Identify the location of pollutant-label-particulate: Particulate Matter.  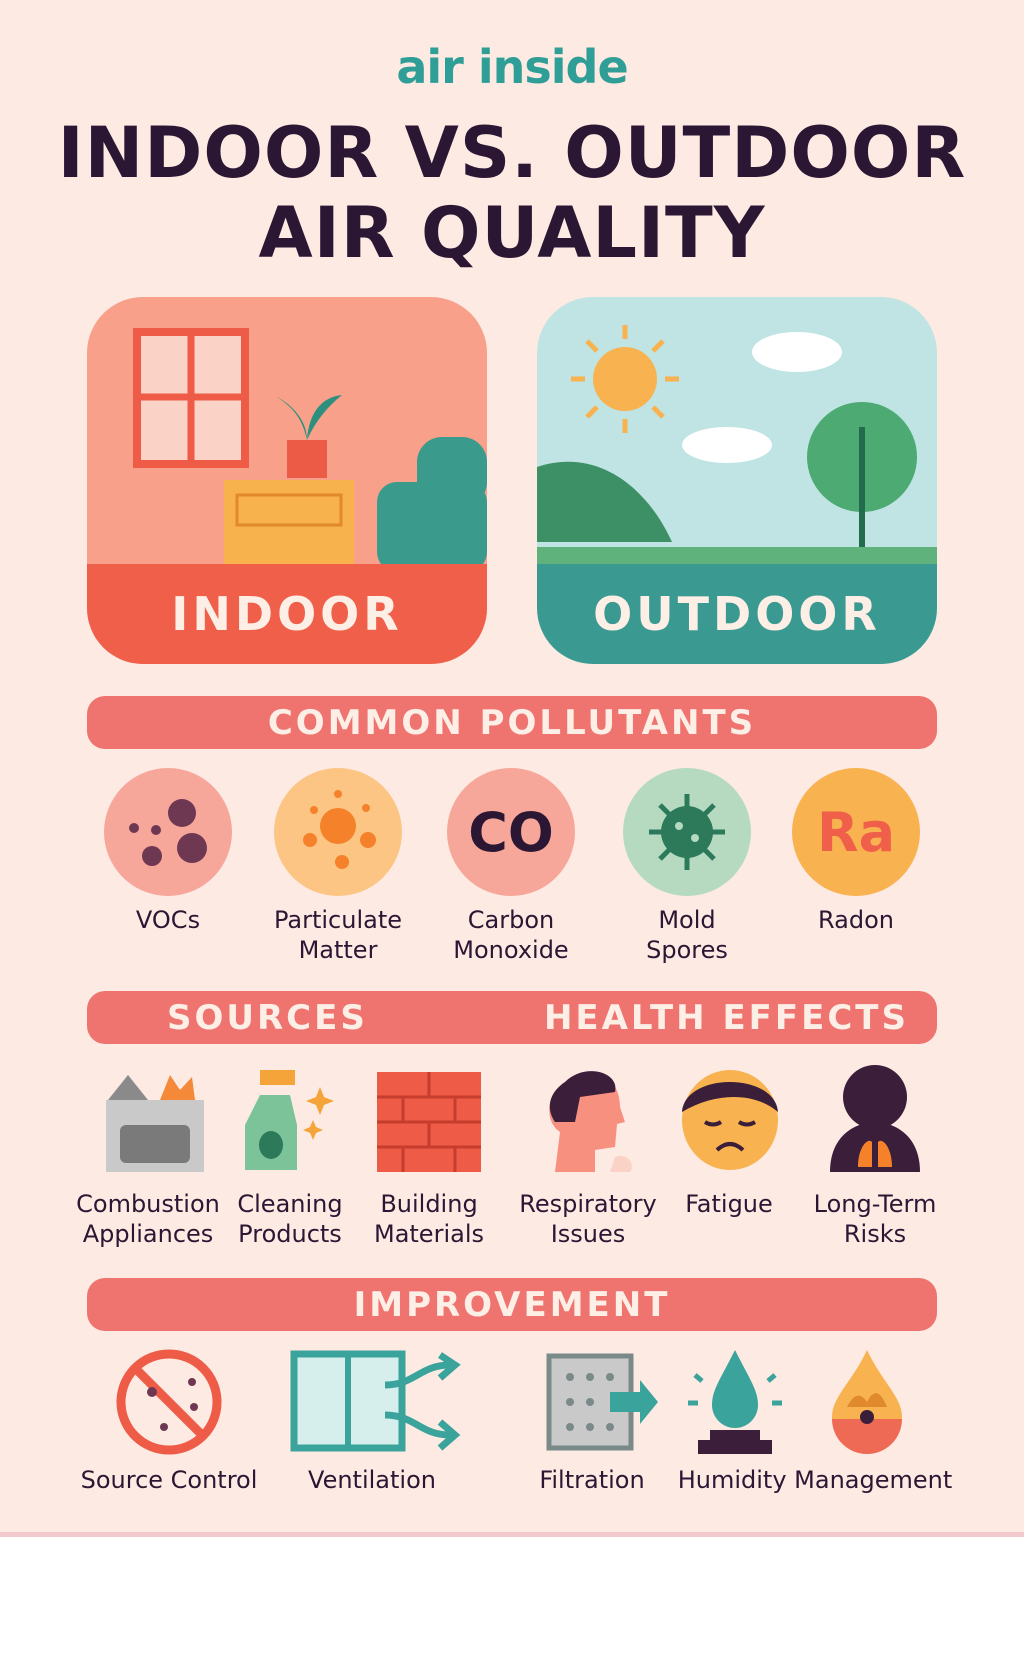
(337, 935).